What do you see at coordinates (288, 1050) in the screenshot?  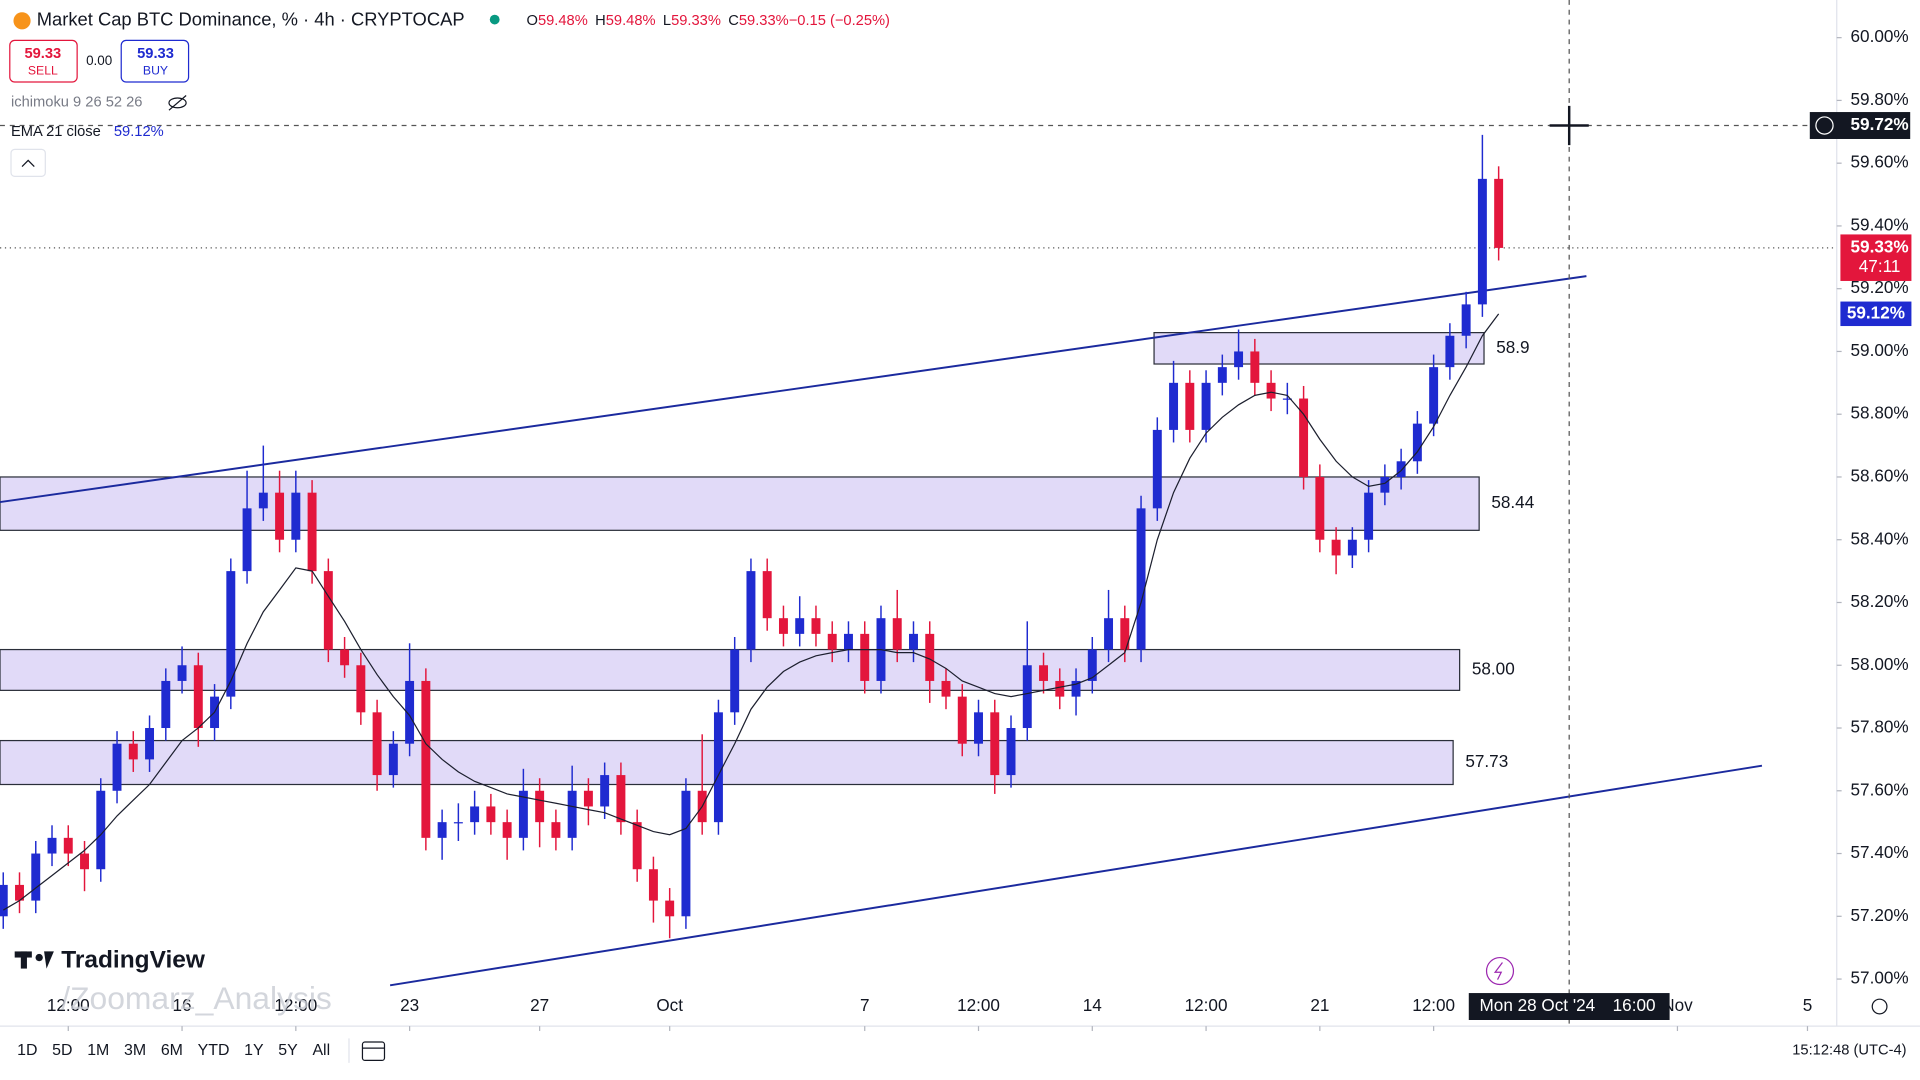 I see `timeframe-button: 5Y` at bounding box center [288, 1050].